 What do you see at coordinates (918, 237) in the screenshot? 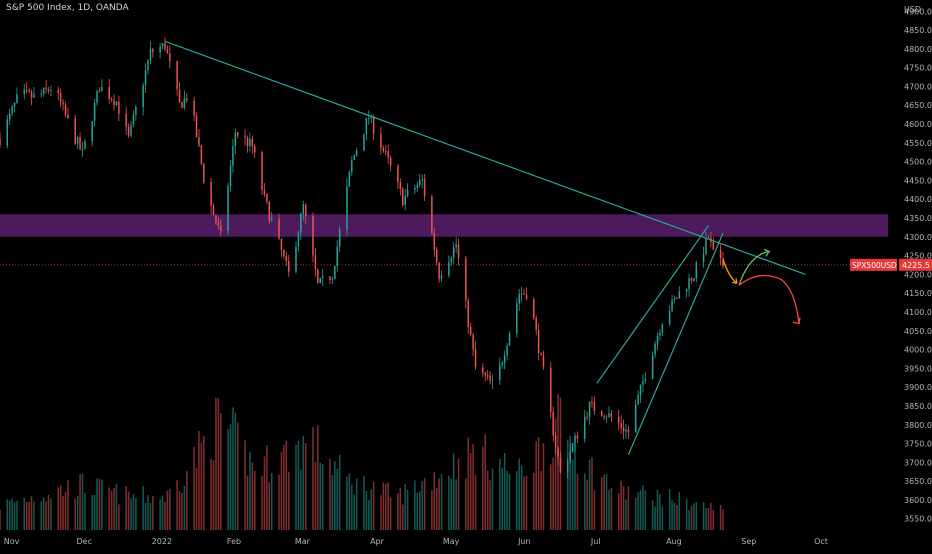
I see `y-tick-label: 4300.0` at bounding box center [918, 237].